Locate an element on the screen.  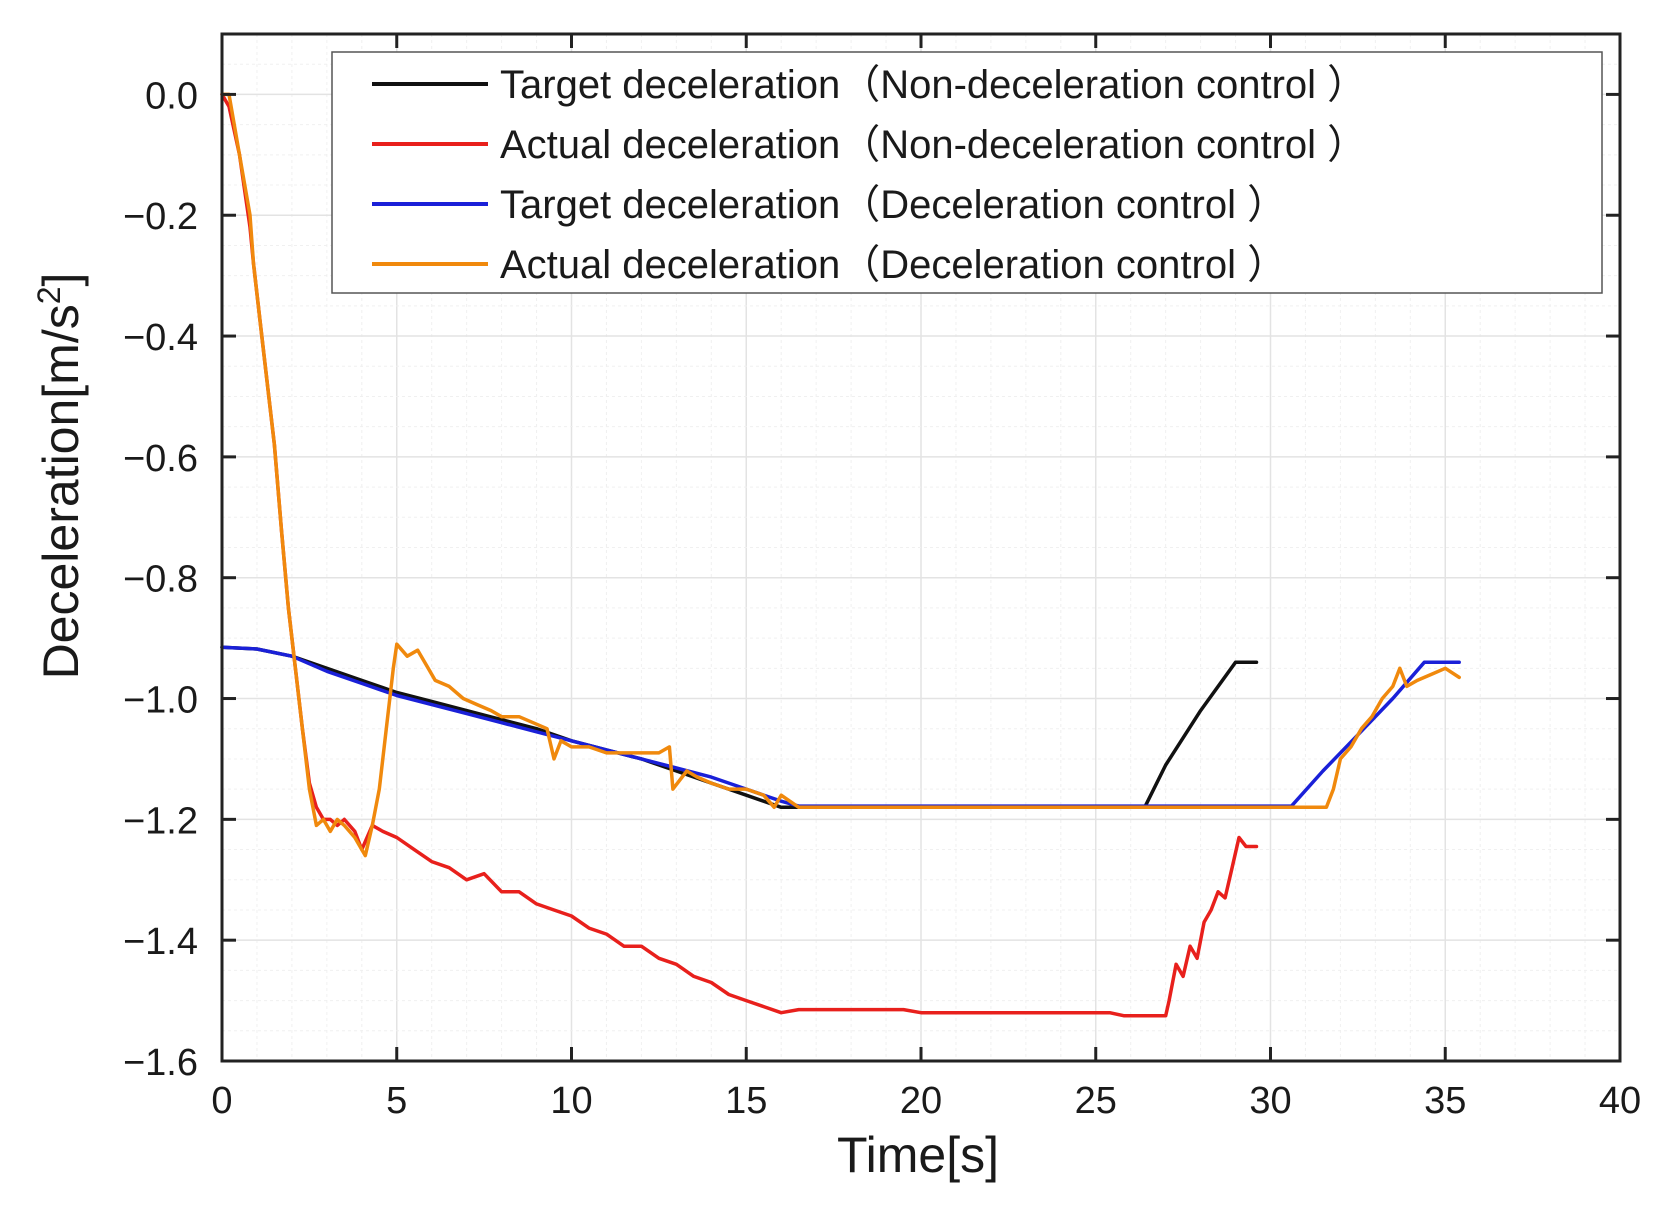
y-axis-label-end: ] is located at coordinates (61, 280).